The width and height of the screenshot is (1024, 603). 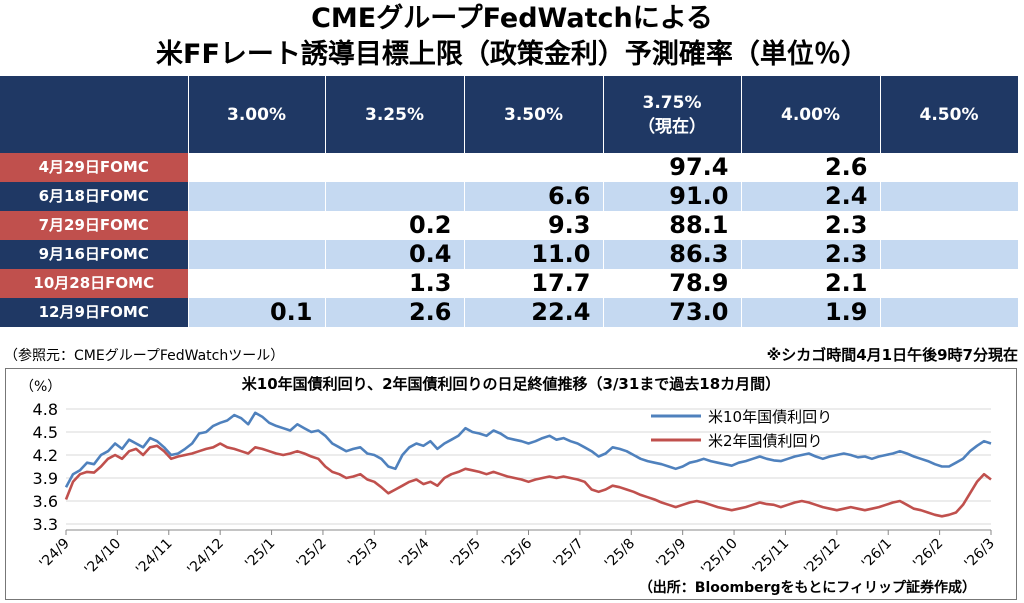 I want to click on table-cell: 6.6, so click(x=534, y=196).